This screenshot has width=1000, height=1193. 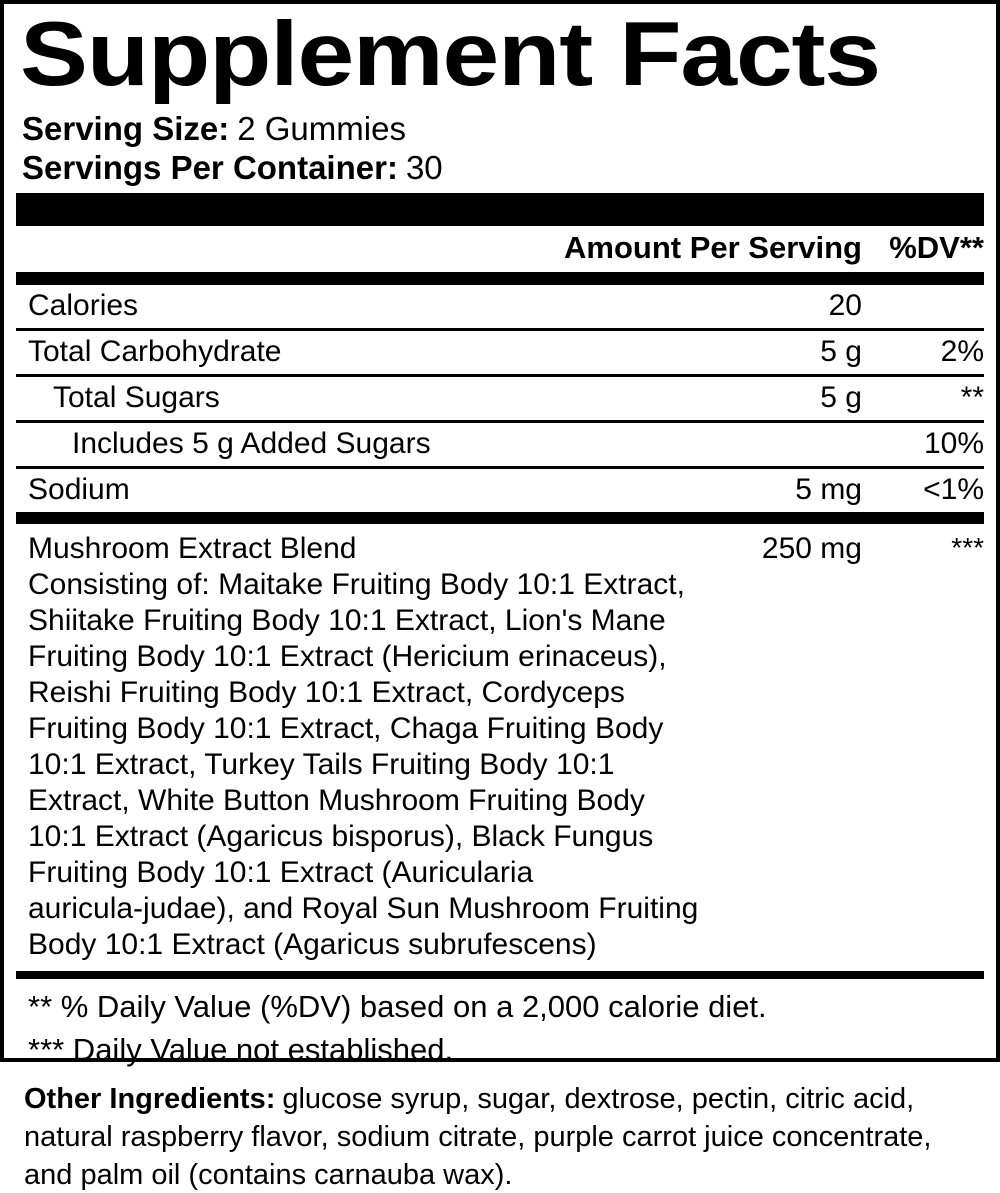 I want to click on blend-name: Mushroom Extract Blend, so click(x=192, y=548).